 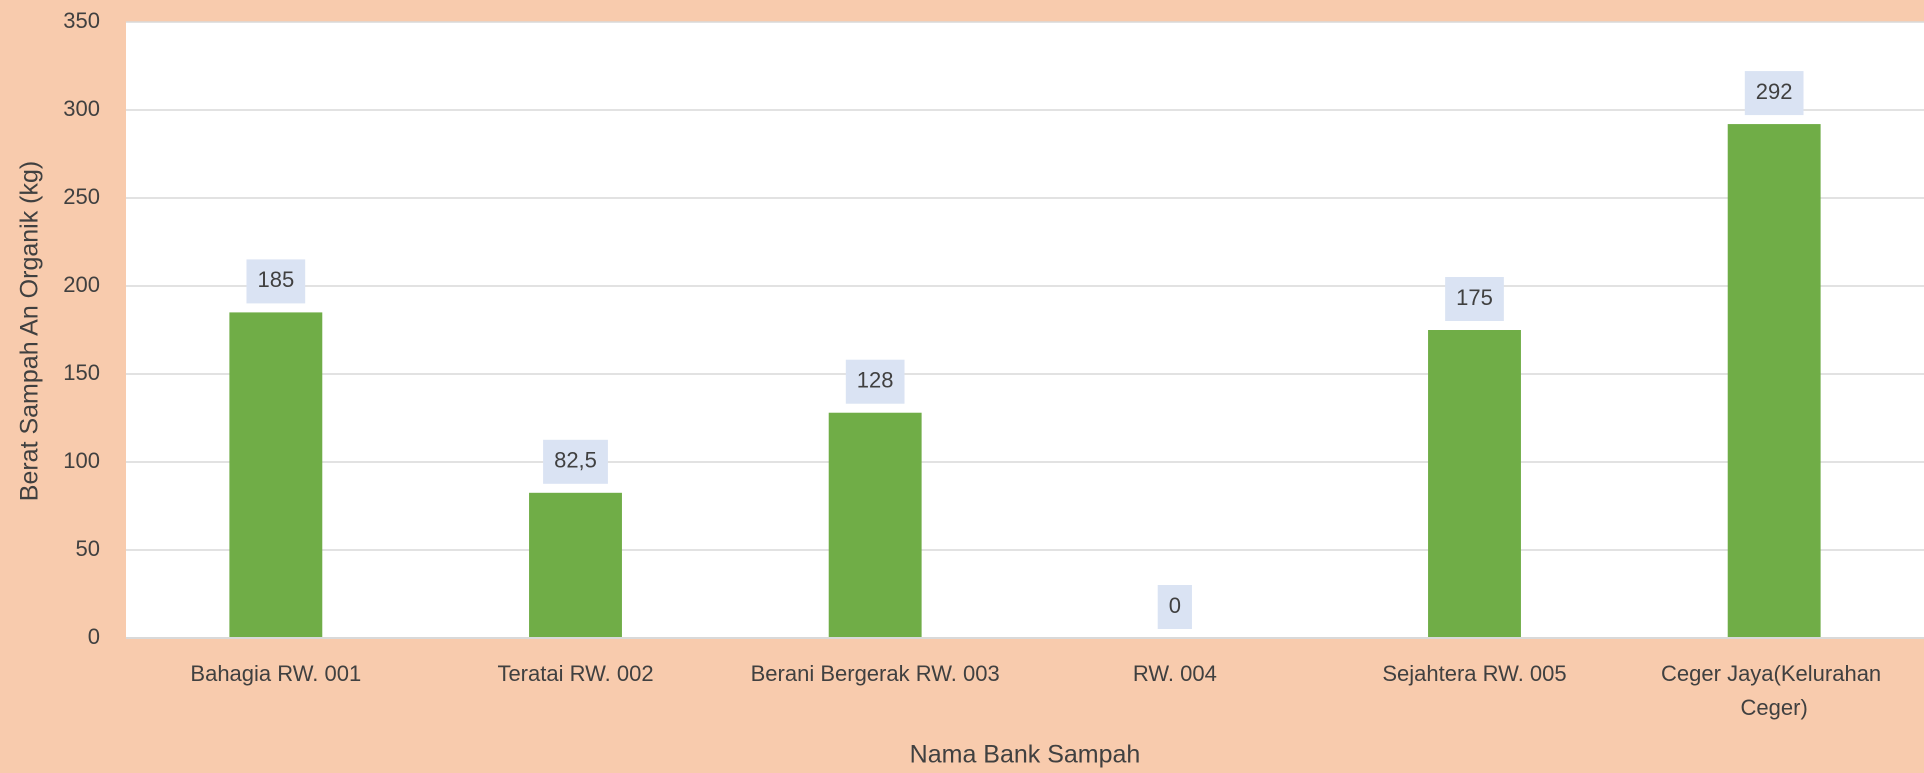 I want to click on y-tick-label: 0, so click(x=94, y=636).